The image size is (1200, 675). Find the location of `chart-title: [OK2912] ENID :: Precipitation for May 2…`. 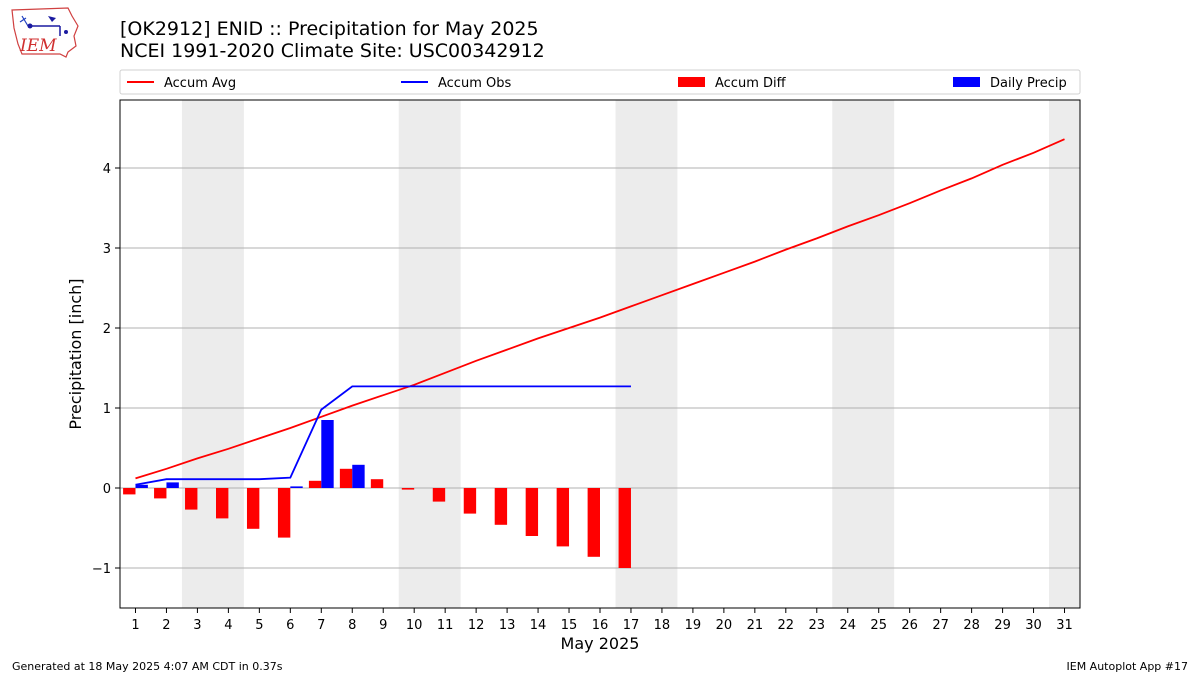

chart-title: [OK2912] ENID :: Precipitation for May 2… is located at coordinates (329, 29).